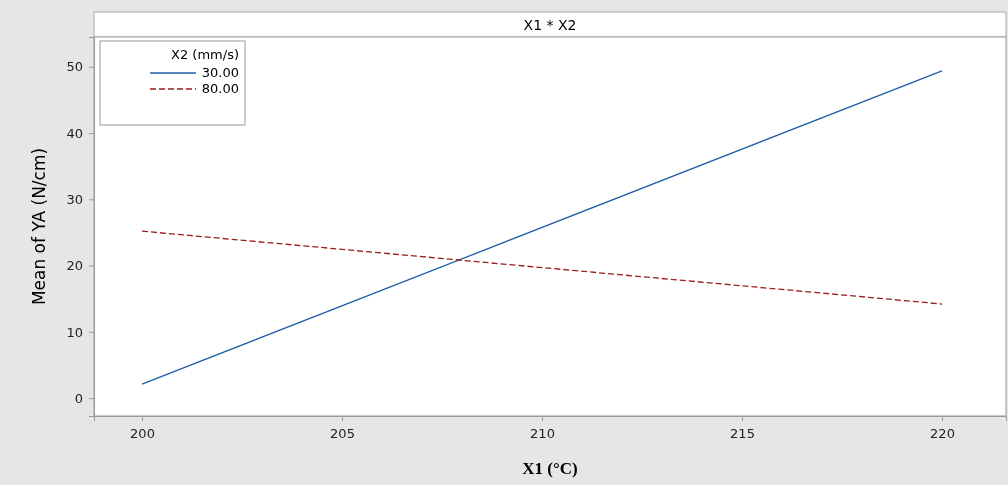  I want to click on legend-label: 80.00, so click(220, 88).